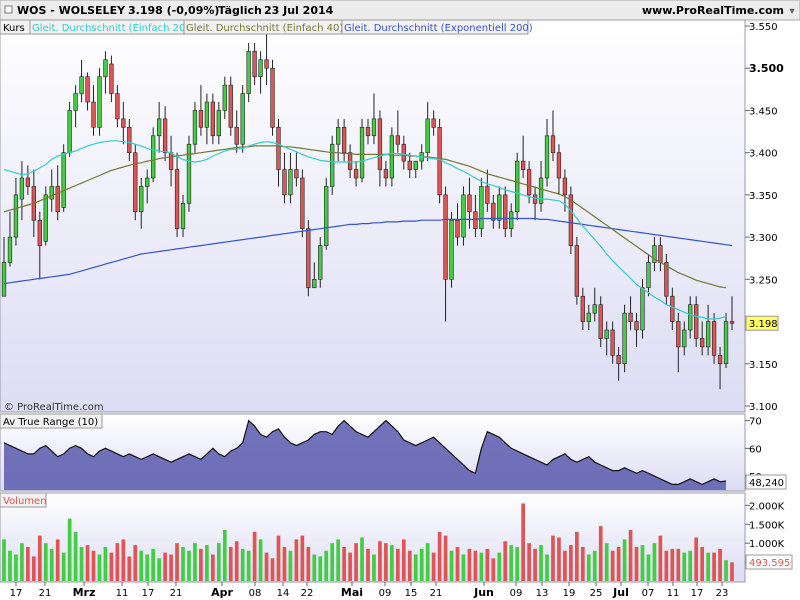  What do you see at coordinates (240, 10) in the screenshot?
I see `period-label: Täglich` at bounding box center [240, 10].